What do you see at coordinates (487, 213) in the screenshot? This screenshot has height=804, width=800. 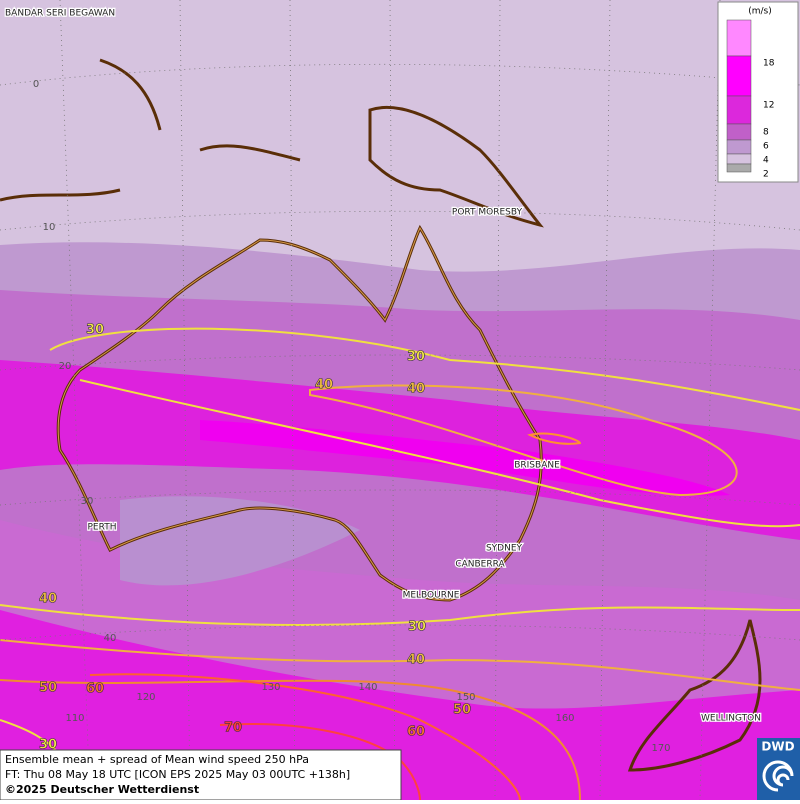 I see `city-label: PORT MORESBY` at bounding box center [487, 213].